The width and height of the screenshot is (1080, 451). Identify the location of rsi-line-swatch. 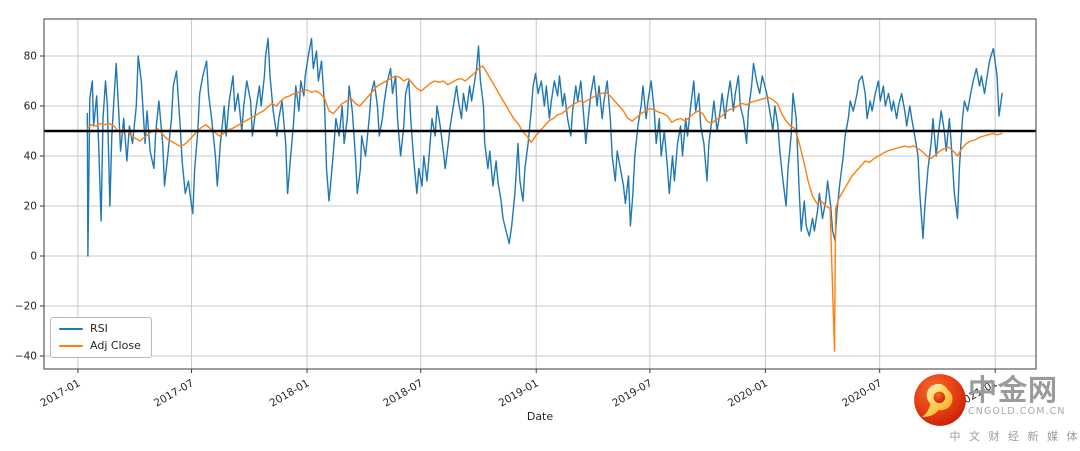
(71, 329).